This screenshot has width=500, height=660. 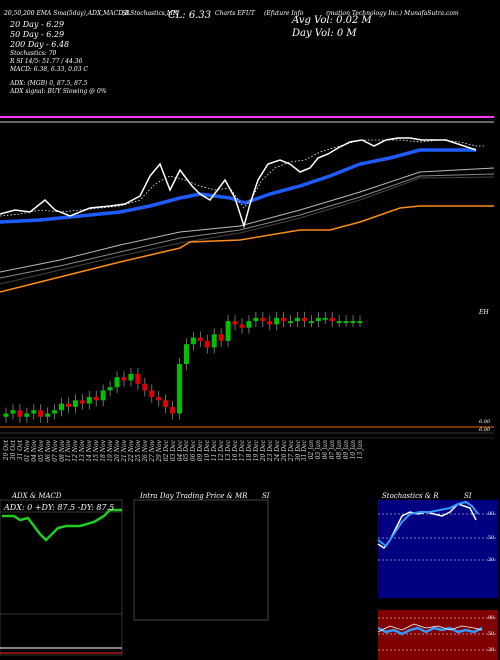 I want to click on sma5-line, so click(x=243, y=178).